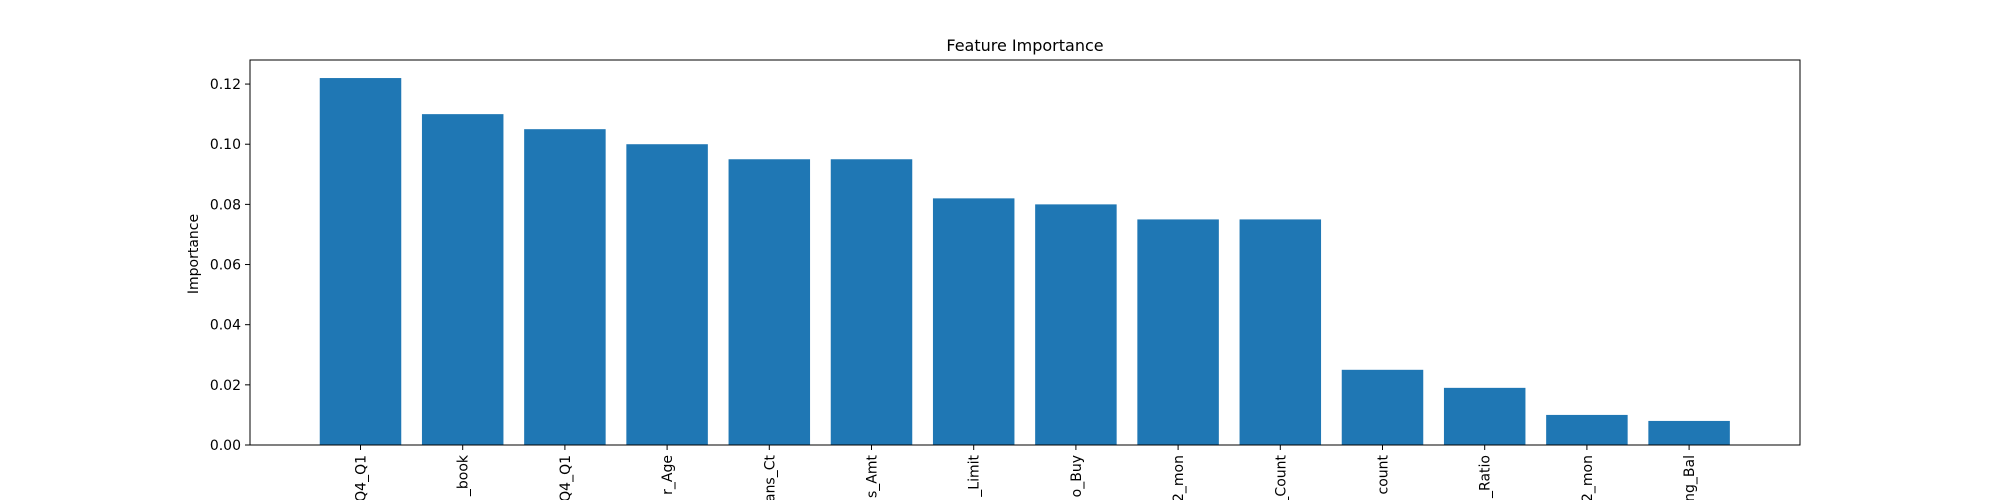 The width and height of the screenshot is (2000, 504). What do you see at coordinates (1588, 477) in the screenshot?
I see `x-tick-label-12: 2_mon` at bounding box center [1588, 477].